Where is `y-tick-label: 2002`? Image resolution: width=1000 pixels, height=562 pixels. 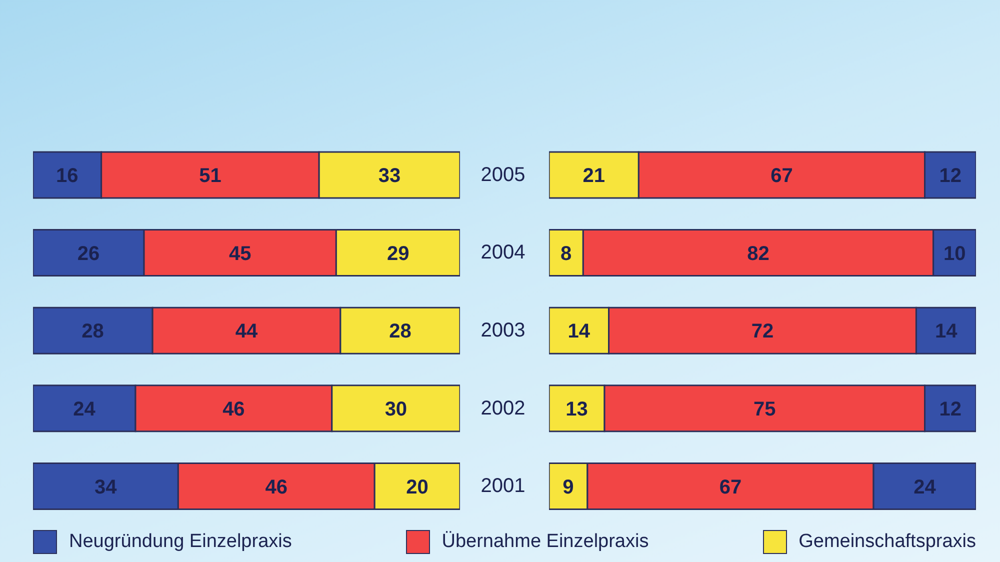 y-tick-label: 2002 is located at coordinates (503, 408).